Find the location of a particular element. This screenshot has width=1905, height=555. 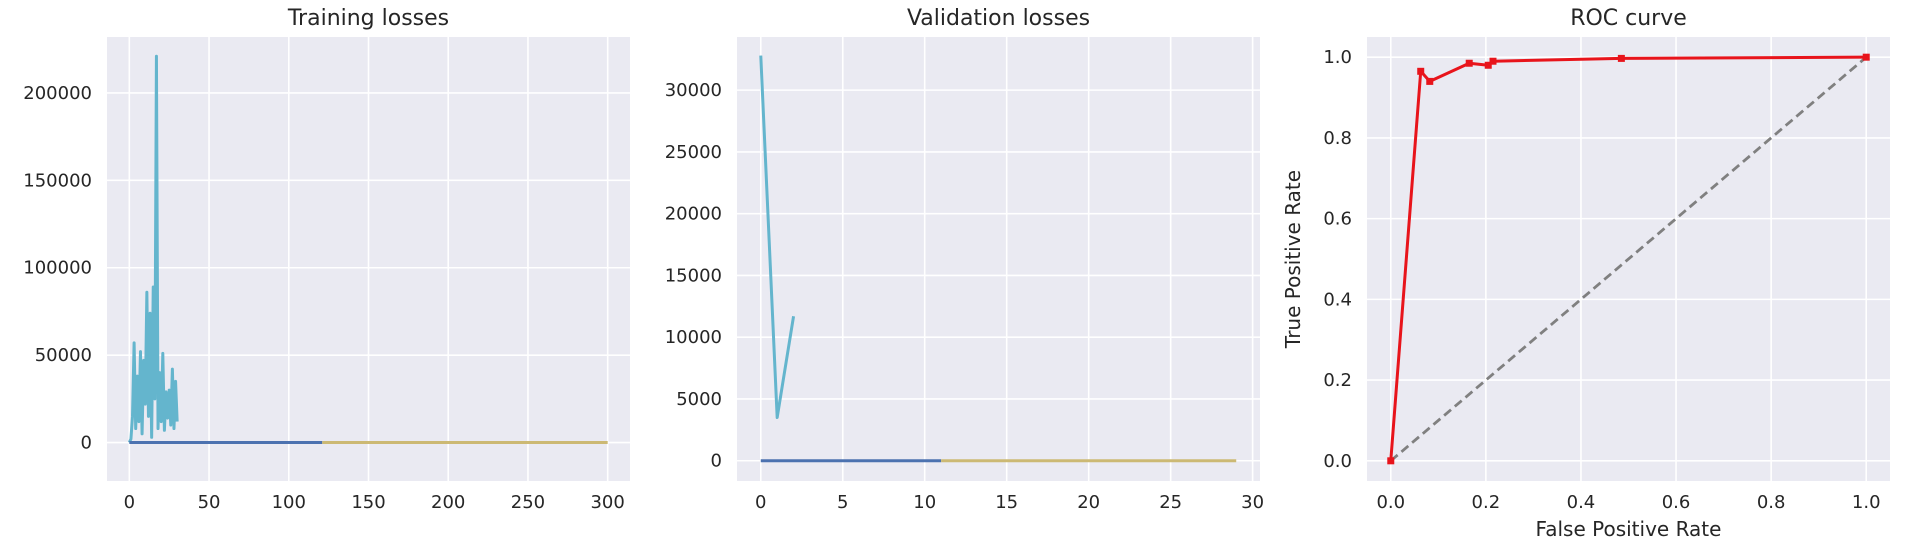

validation-losses-x-tick-label: 15 is located at coordinates (1006, 502).